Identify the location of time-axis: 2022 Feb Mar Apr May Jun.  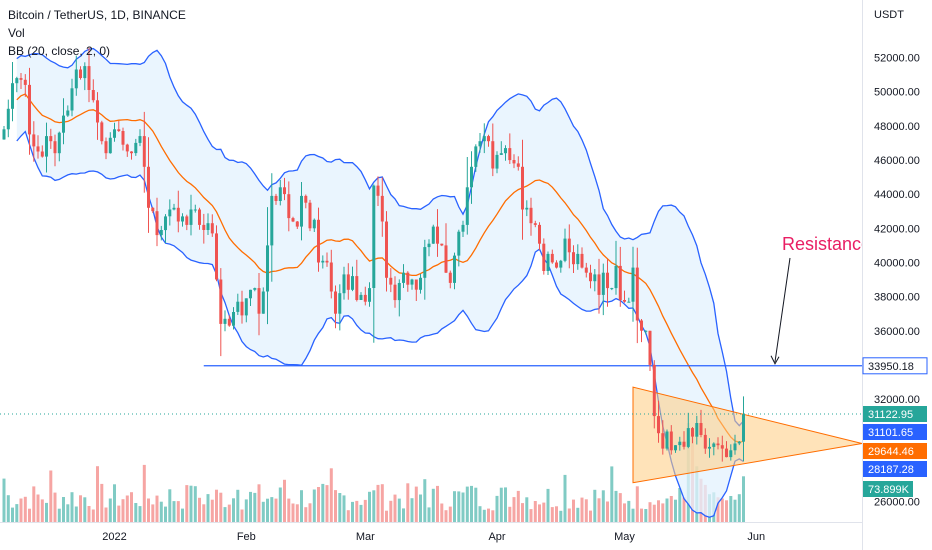
(431, 536).